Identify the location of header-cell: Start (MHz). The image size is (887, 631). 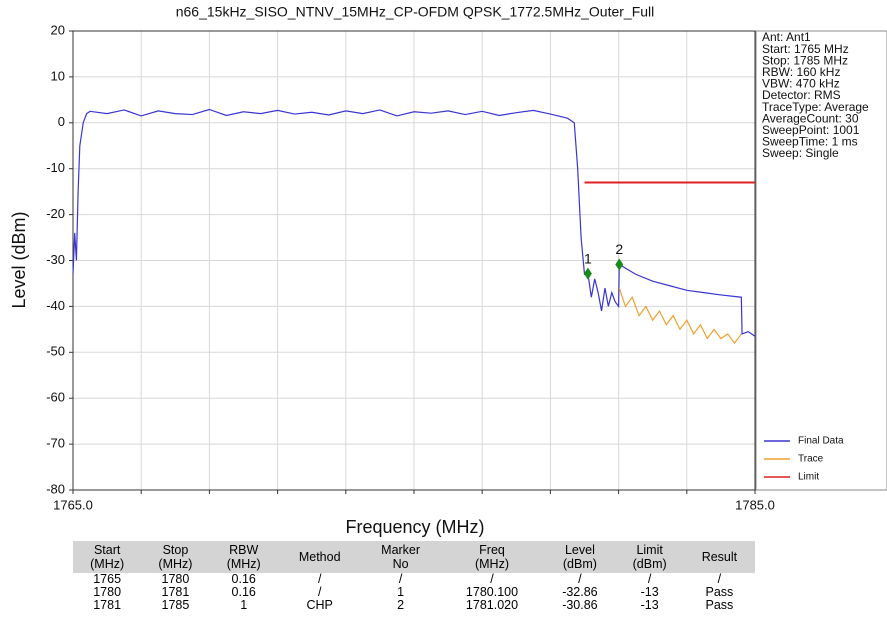
(107, 557).